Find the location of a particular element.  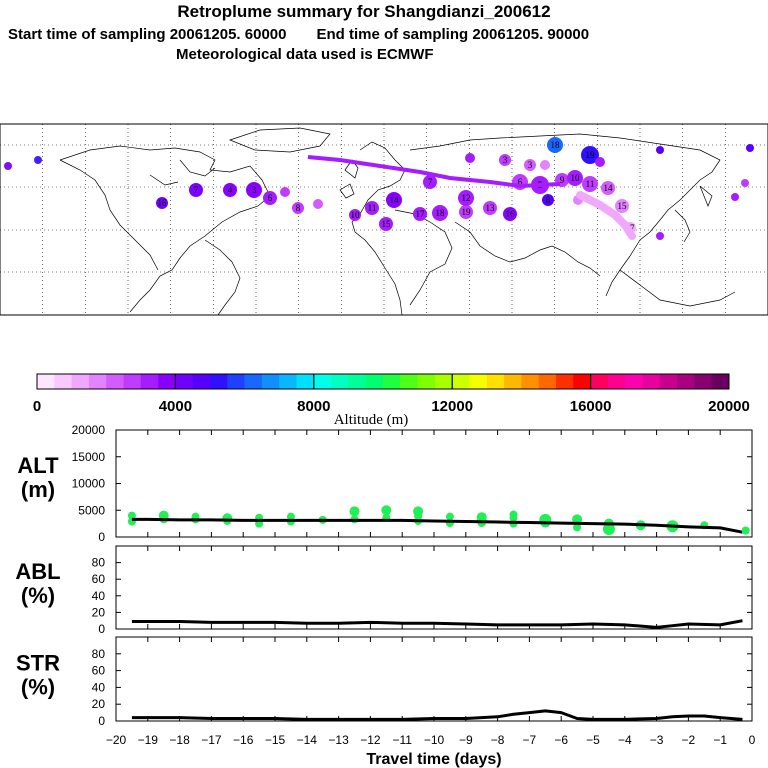

end-time-label: End time of sampling 20061205. 90000 is located at coordinates (453, 34).